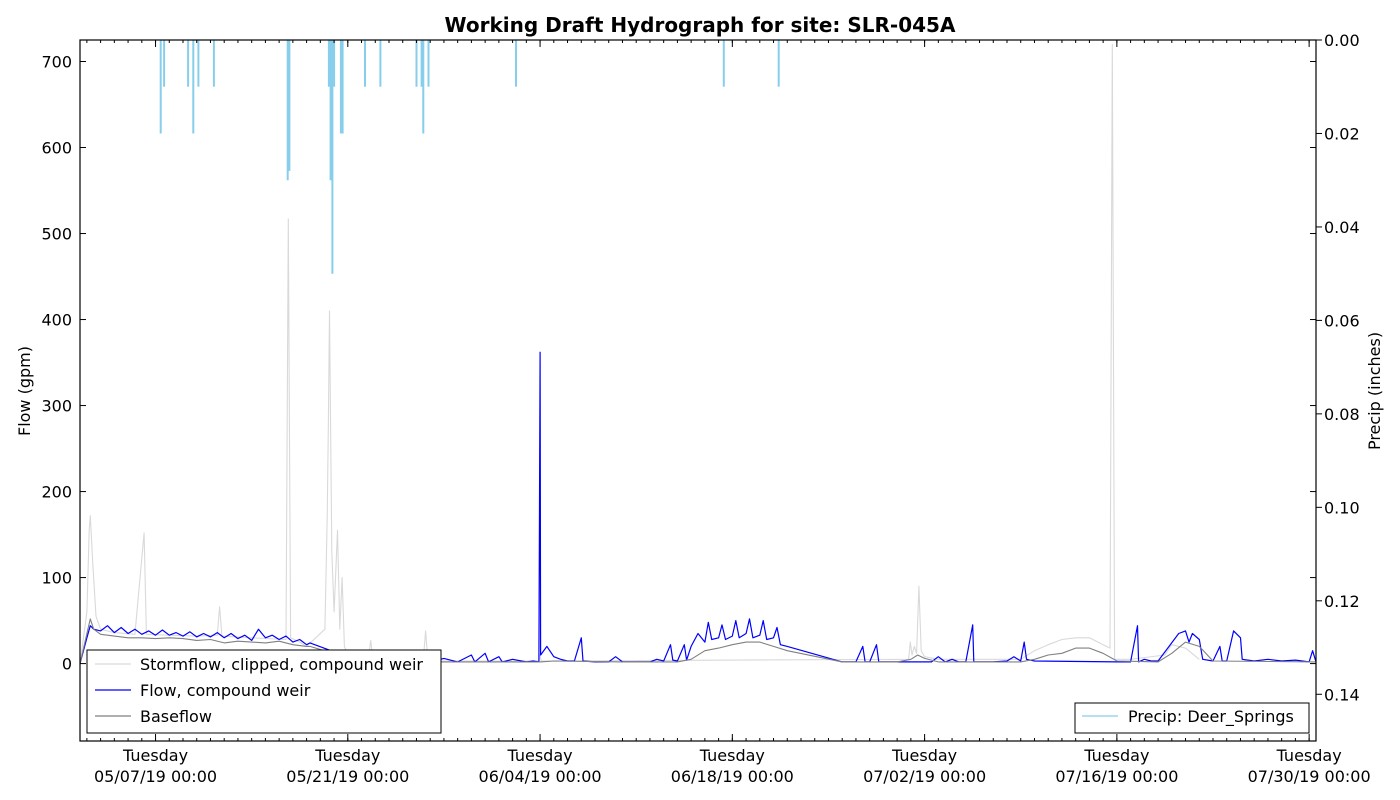 This screenshot has width=1400, height=800. I want to click on y-tick-label: 0, so click(67, 664).